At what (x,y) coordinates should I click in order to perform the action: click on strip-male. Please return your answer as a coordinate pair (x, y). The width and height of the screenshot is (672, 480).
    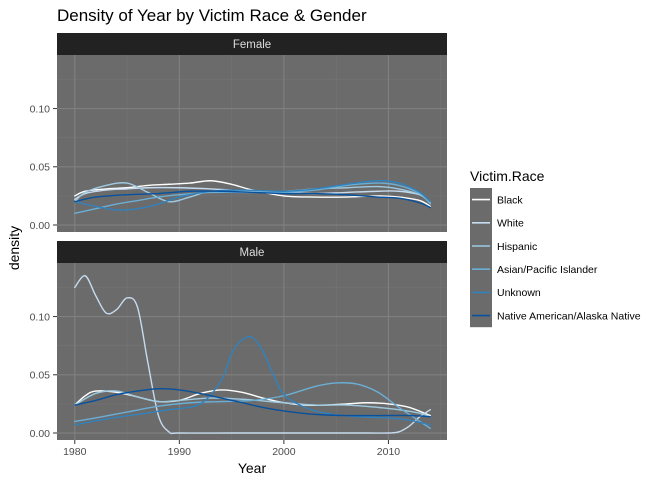
    Looking at the image, I should click on (252, 252).